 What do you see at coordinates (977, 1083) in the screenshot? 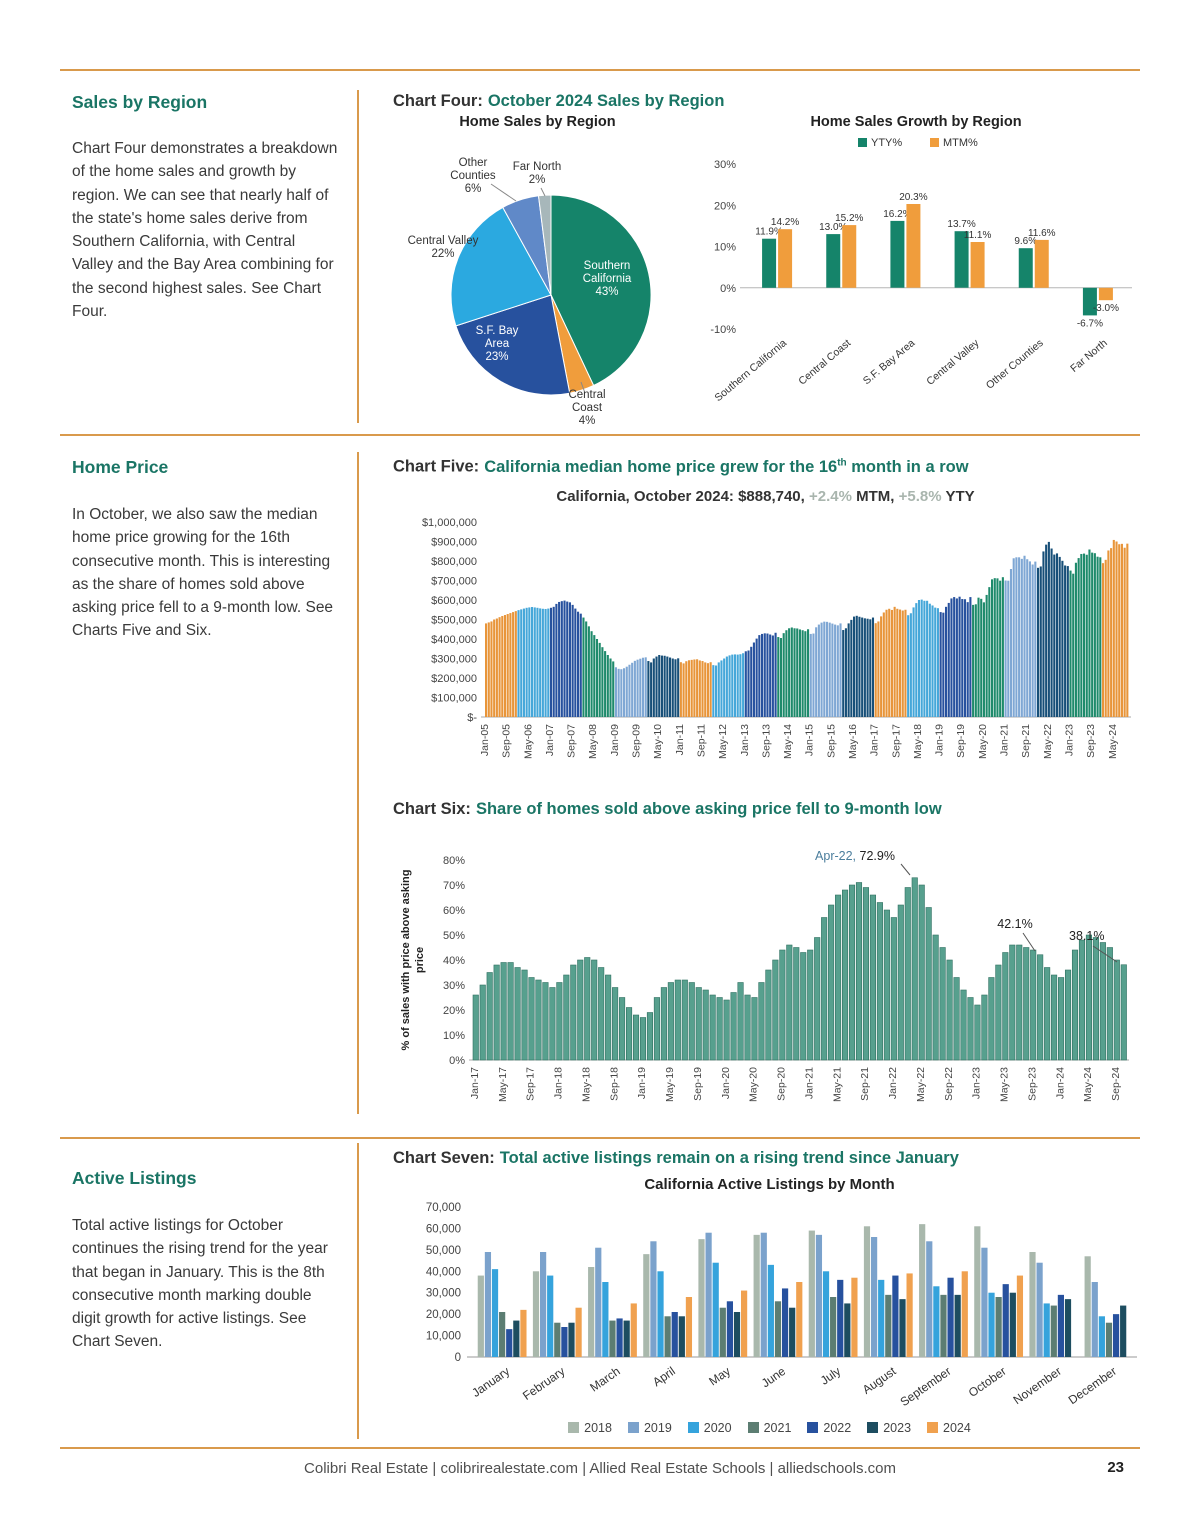
I see `svg-text: Jan-23` at bounding box center [977, 1083].